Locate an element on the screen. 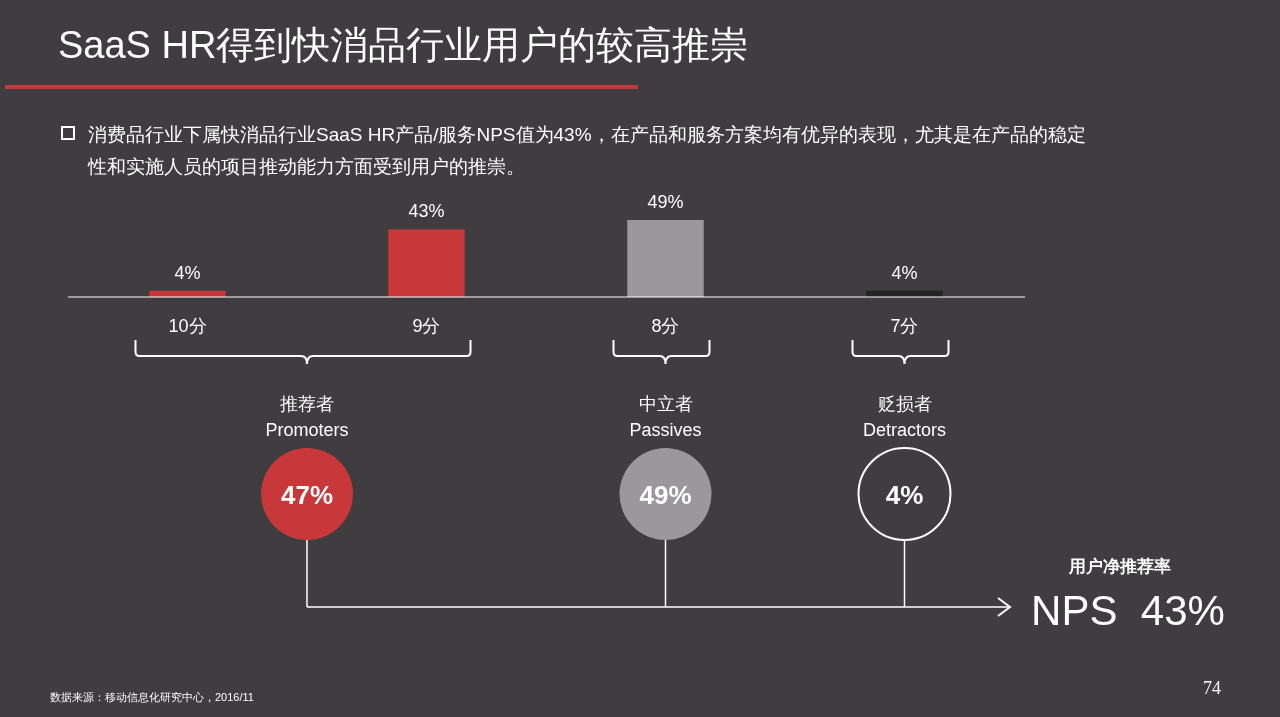  text: Passives is located at coordinates (665, 430).